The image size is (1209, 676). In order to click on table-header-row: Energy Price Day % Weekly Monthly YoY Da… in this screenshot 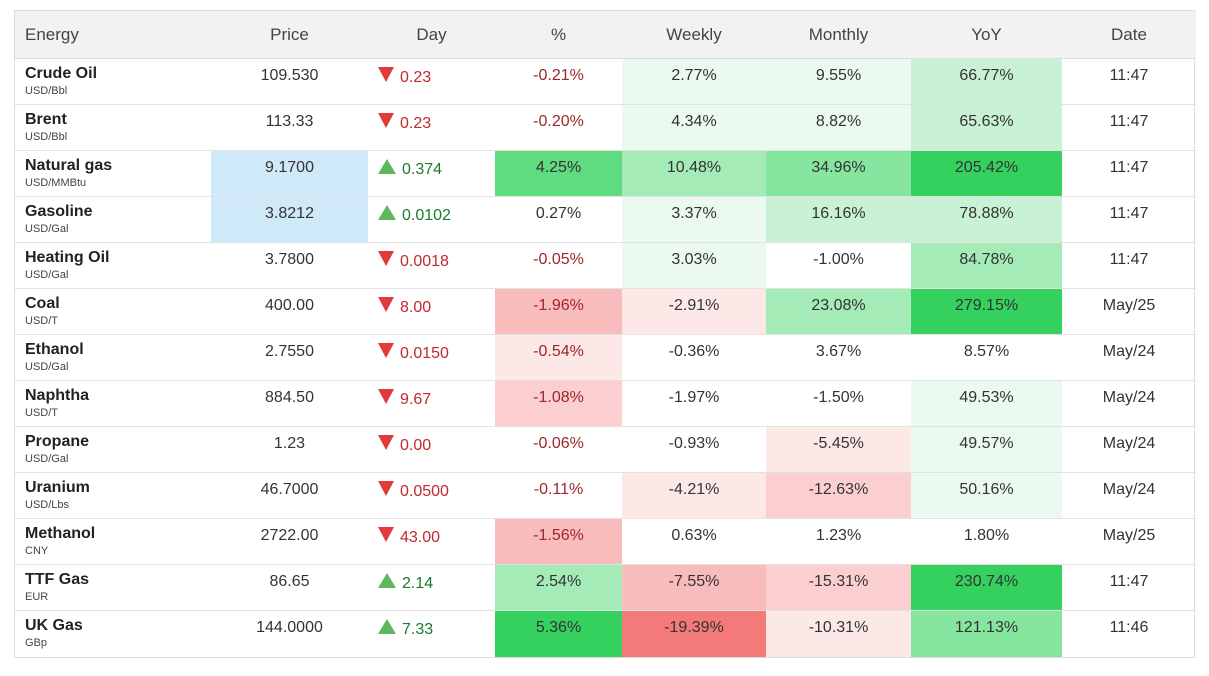, I will do `click(605, 35)`.